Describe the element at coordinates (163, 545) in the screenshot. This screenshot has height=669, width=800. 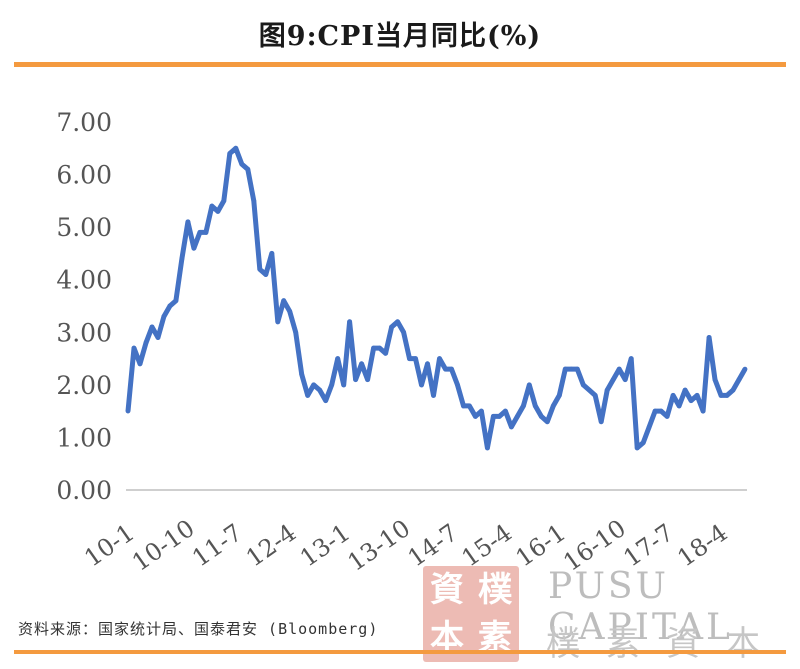
I see `x-tick-label: 10-10` at that location.